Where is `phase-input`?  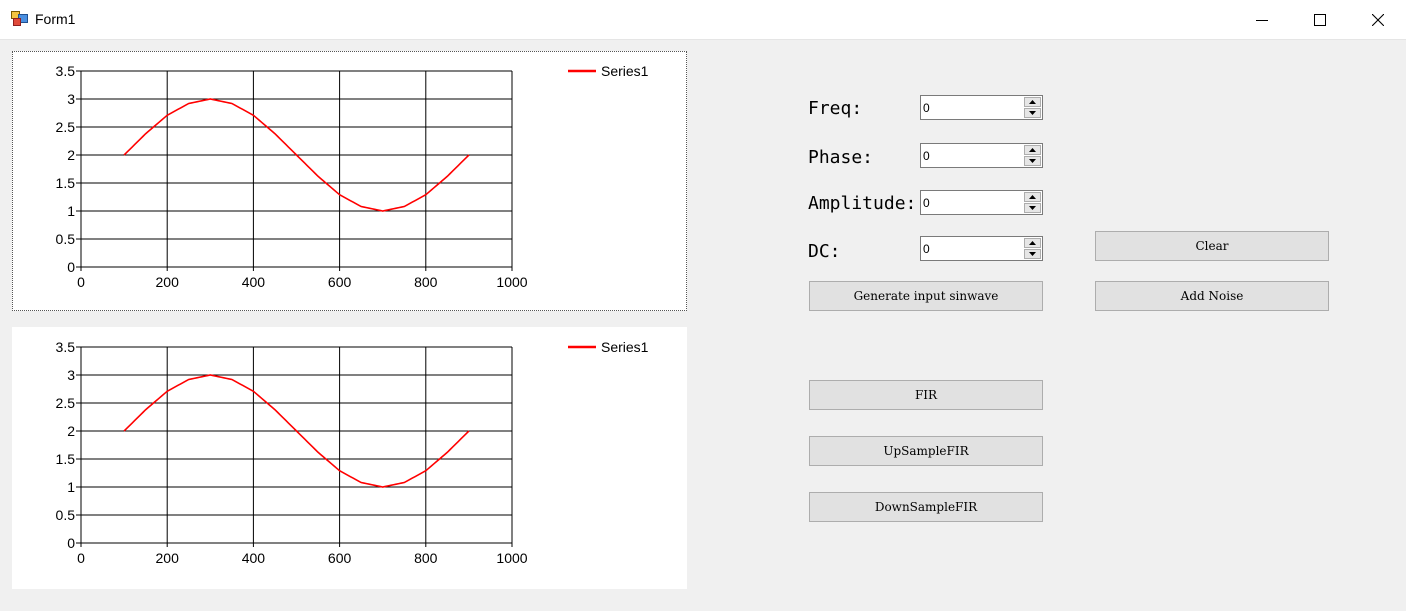 phase-input is located at coordinates (973, 155).